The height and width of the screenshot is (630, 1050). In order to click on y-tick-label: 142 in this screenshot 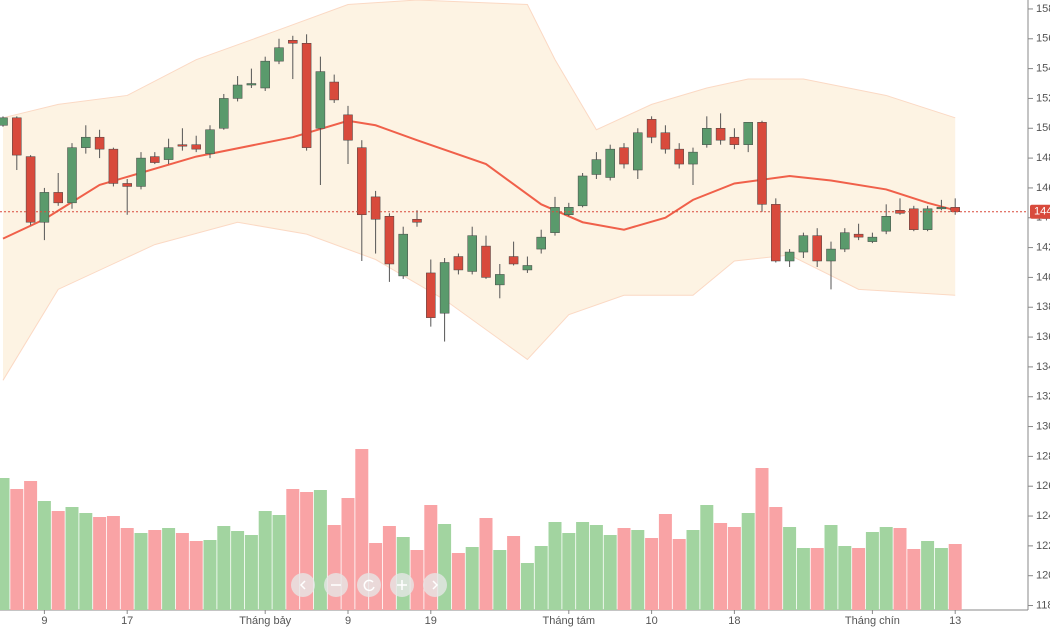, I will do `click(1043, 247)`.